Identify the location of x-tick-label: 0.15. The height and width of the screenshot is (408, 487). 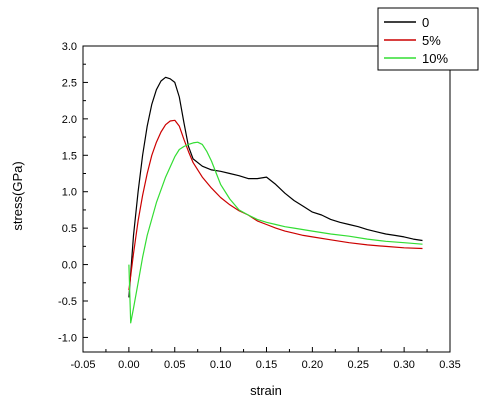
(266, 365).